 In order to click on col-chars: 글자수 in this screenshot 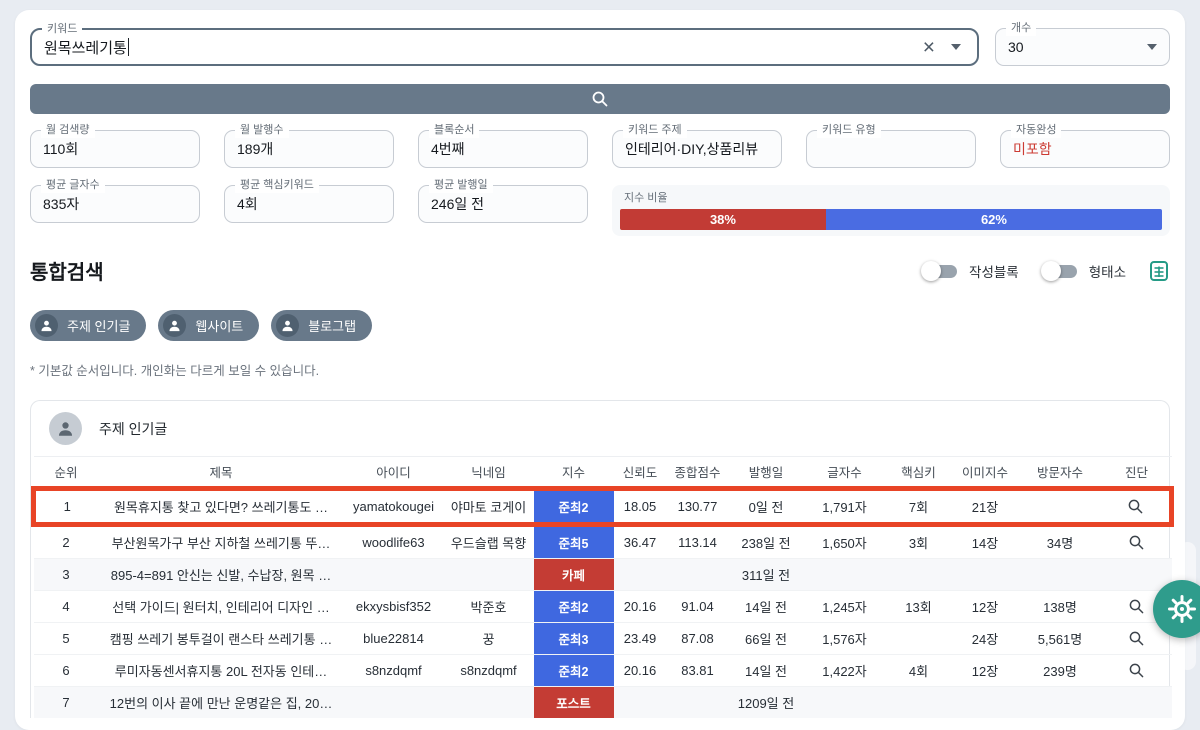, I will do `click(844, 472)`.